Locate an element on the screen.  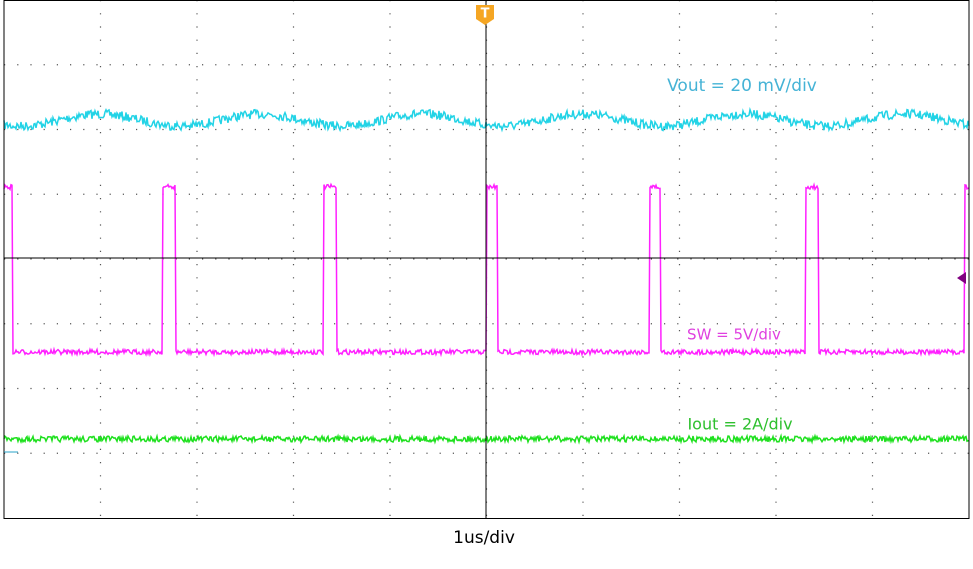
trace-label: Iout = 2A/div is located at coordinates (739, 424).